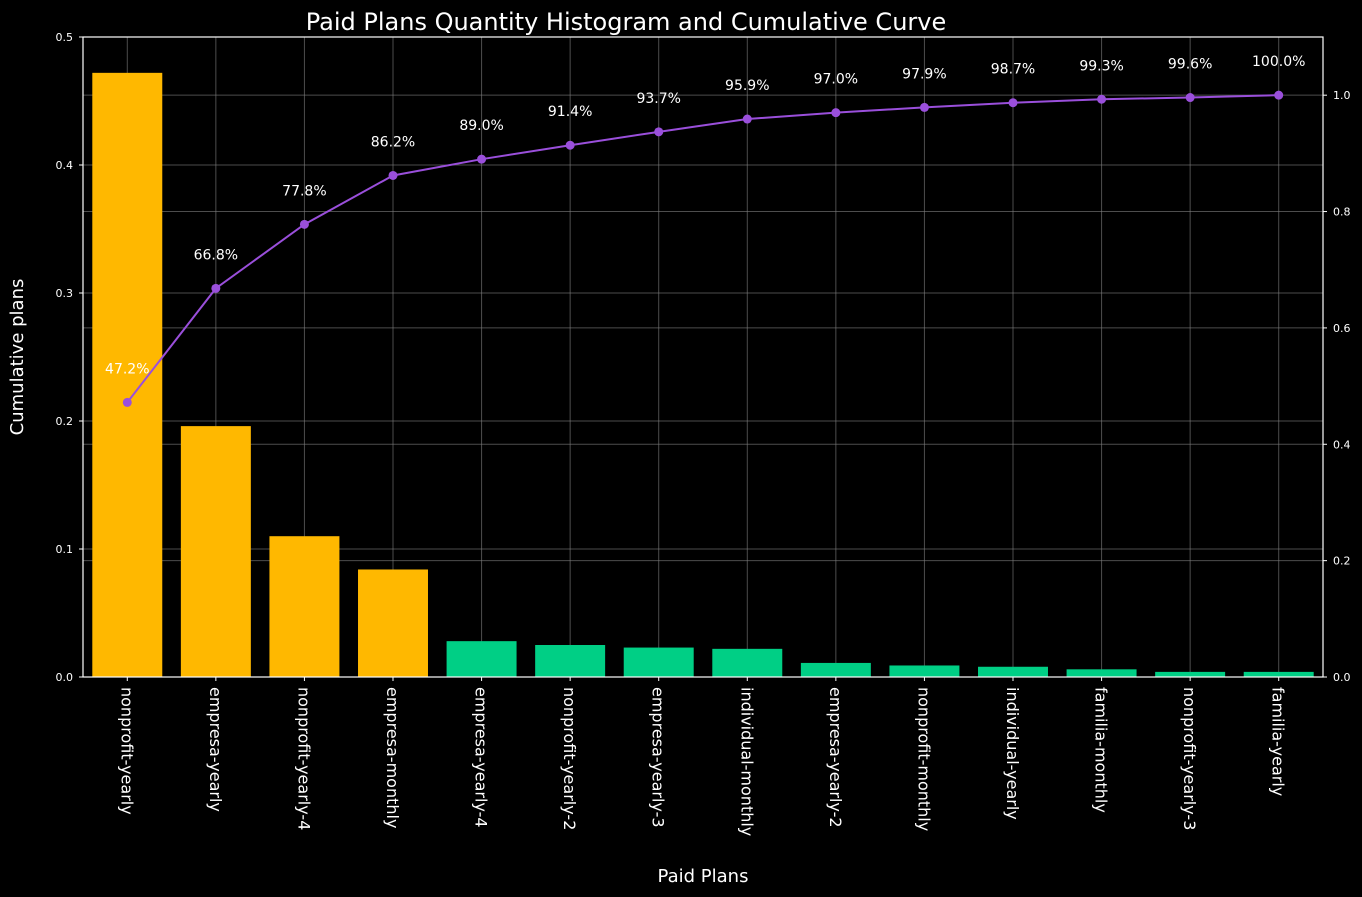 This screenshot has height=897, width=1362. I want to click on cumulative-percent-label: 100.0%, so click(1278, 62).